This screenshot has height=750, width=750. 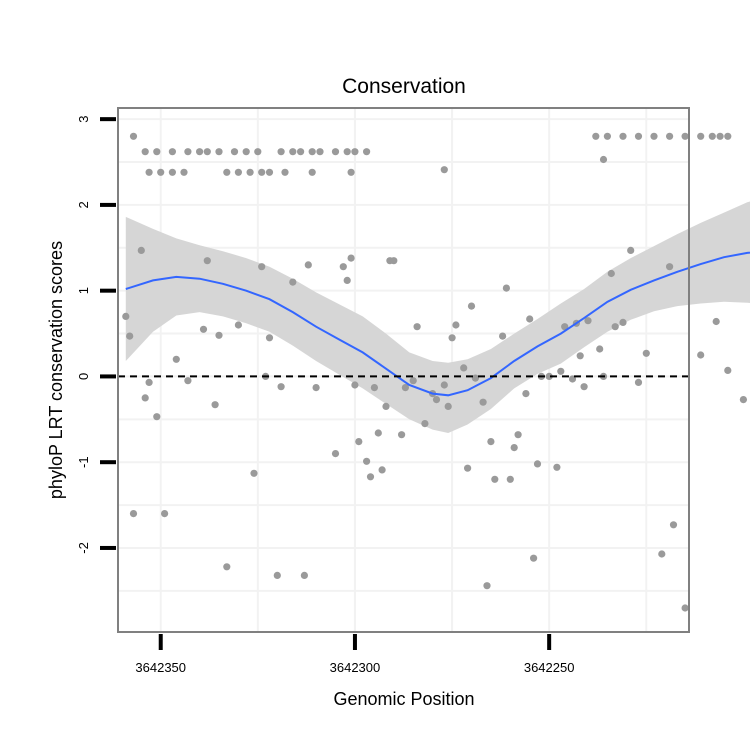 I want to click on x-tick-label: 3642300, so click(x=355, y=667).